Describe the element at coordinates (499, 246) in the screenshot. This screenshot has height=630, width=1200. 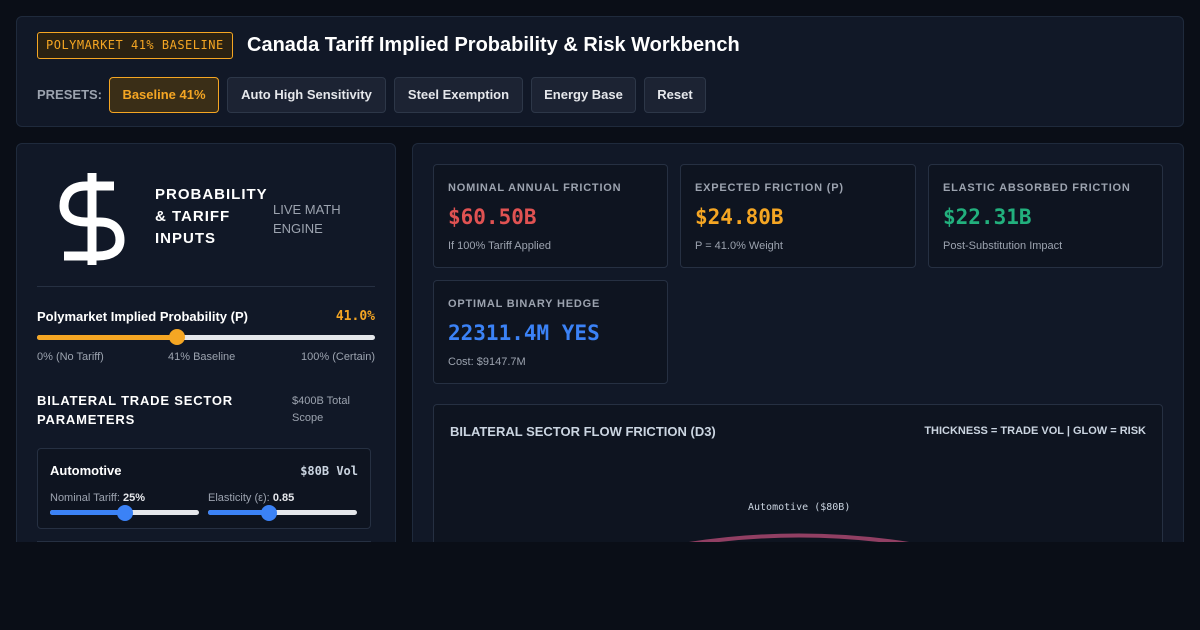
I see `card-note: If 100% Tariff Applied` at that location.